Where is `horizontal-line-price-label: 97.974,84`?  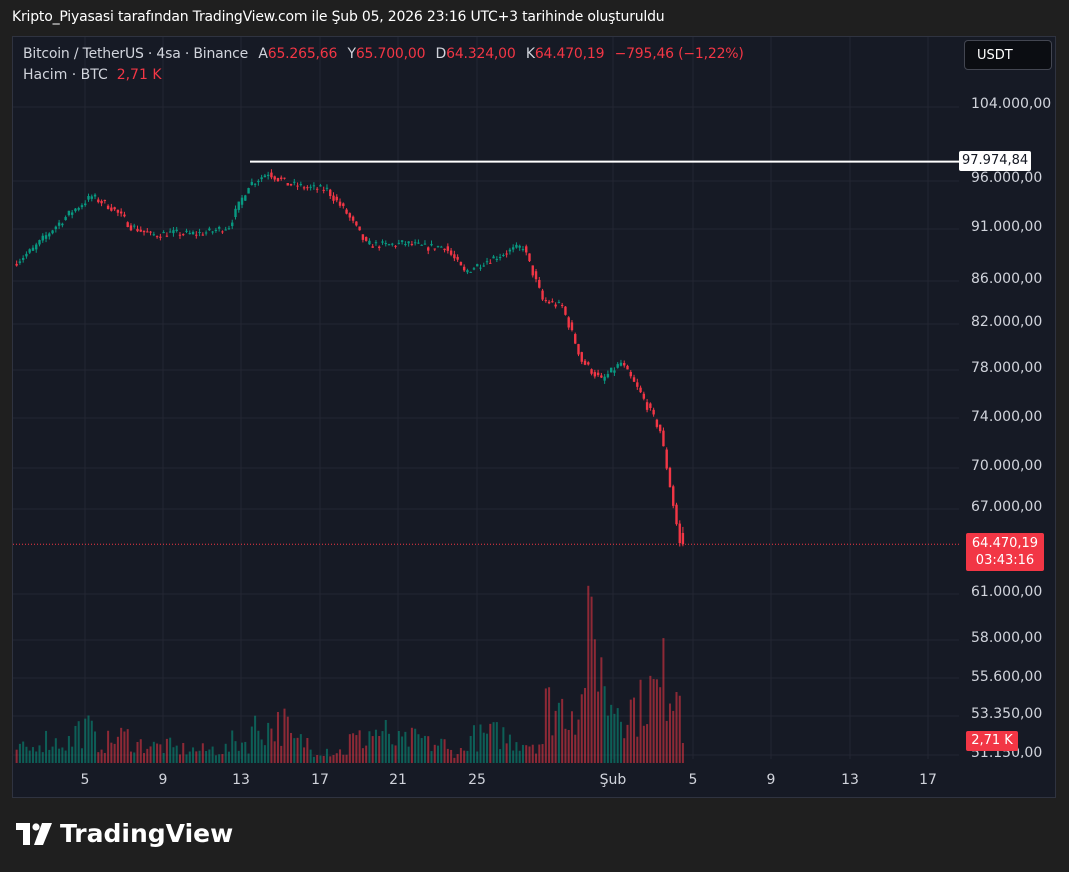
horizontal-line-price-label: 97.974,84 is located at coordinates (995, 161).